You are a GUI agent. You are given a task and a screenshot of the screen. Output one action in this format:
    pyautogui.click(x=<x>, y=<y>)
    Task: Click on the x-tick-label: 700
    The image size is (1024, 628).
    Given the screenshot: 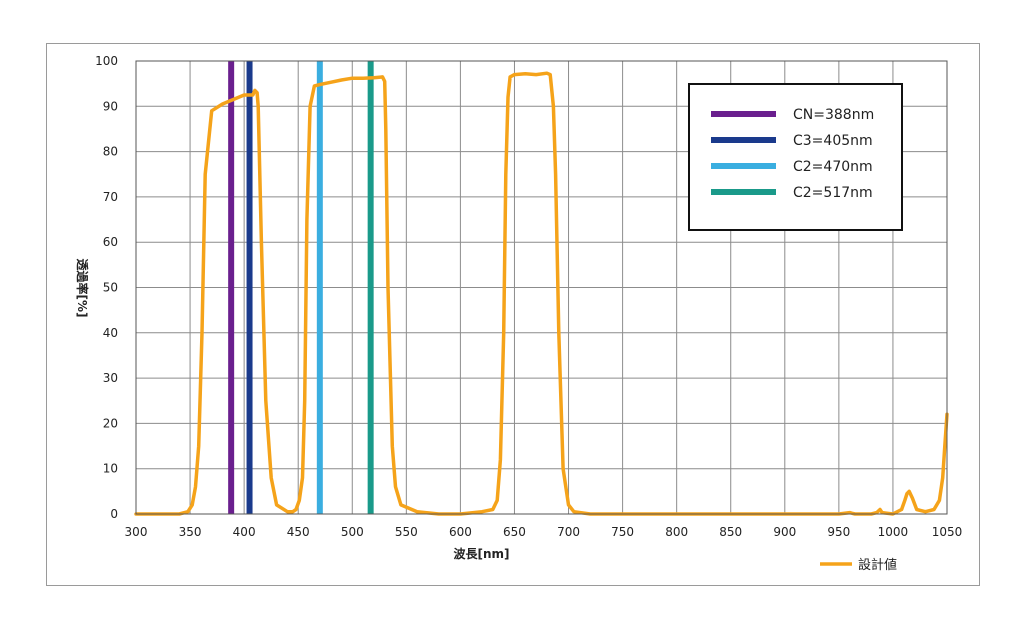 What is the action you would take?
    pyautogui.click(x=568, y=532)
    